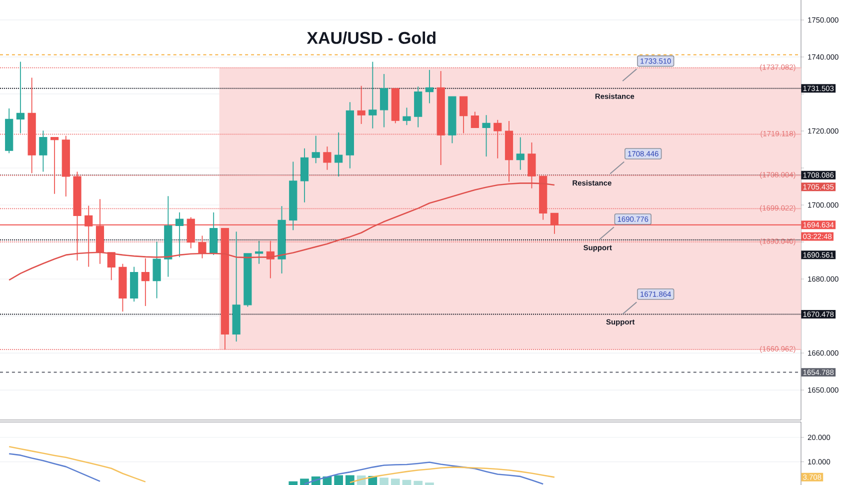 The height and width of the screenshot is (485, 852). Describe the element at coordinates (371, 37) in the screenshot. I see `text: XAU/USD - Gold` at that location.